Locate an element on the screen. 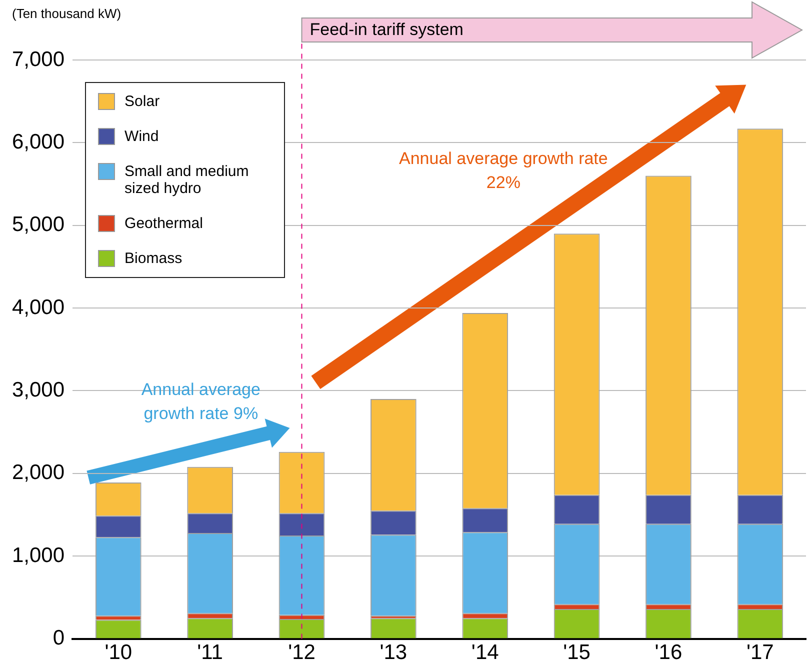 This screenshot has height=668, width=808. y-tick-label: 6,000 is located at coordinates (38, 142).